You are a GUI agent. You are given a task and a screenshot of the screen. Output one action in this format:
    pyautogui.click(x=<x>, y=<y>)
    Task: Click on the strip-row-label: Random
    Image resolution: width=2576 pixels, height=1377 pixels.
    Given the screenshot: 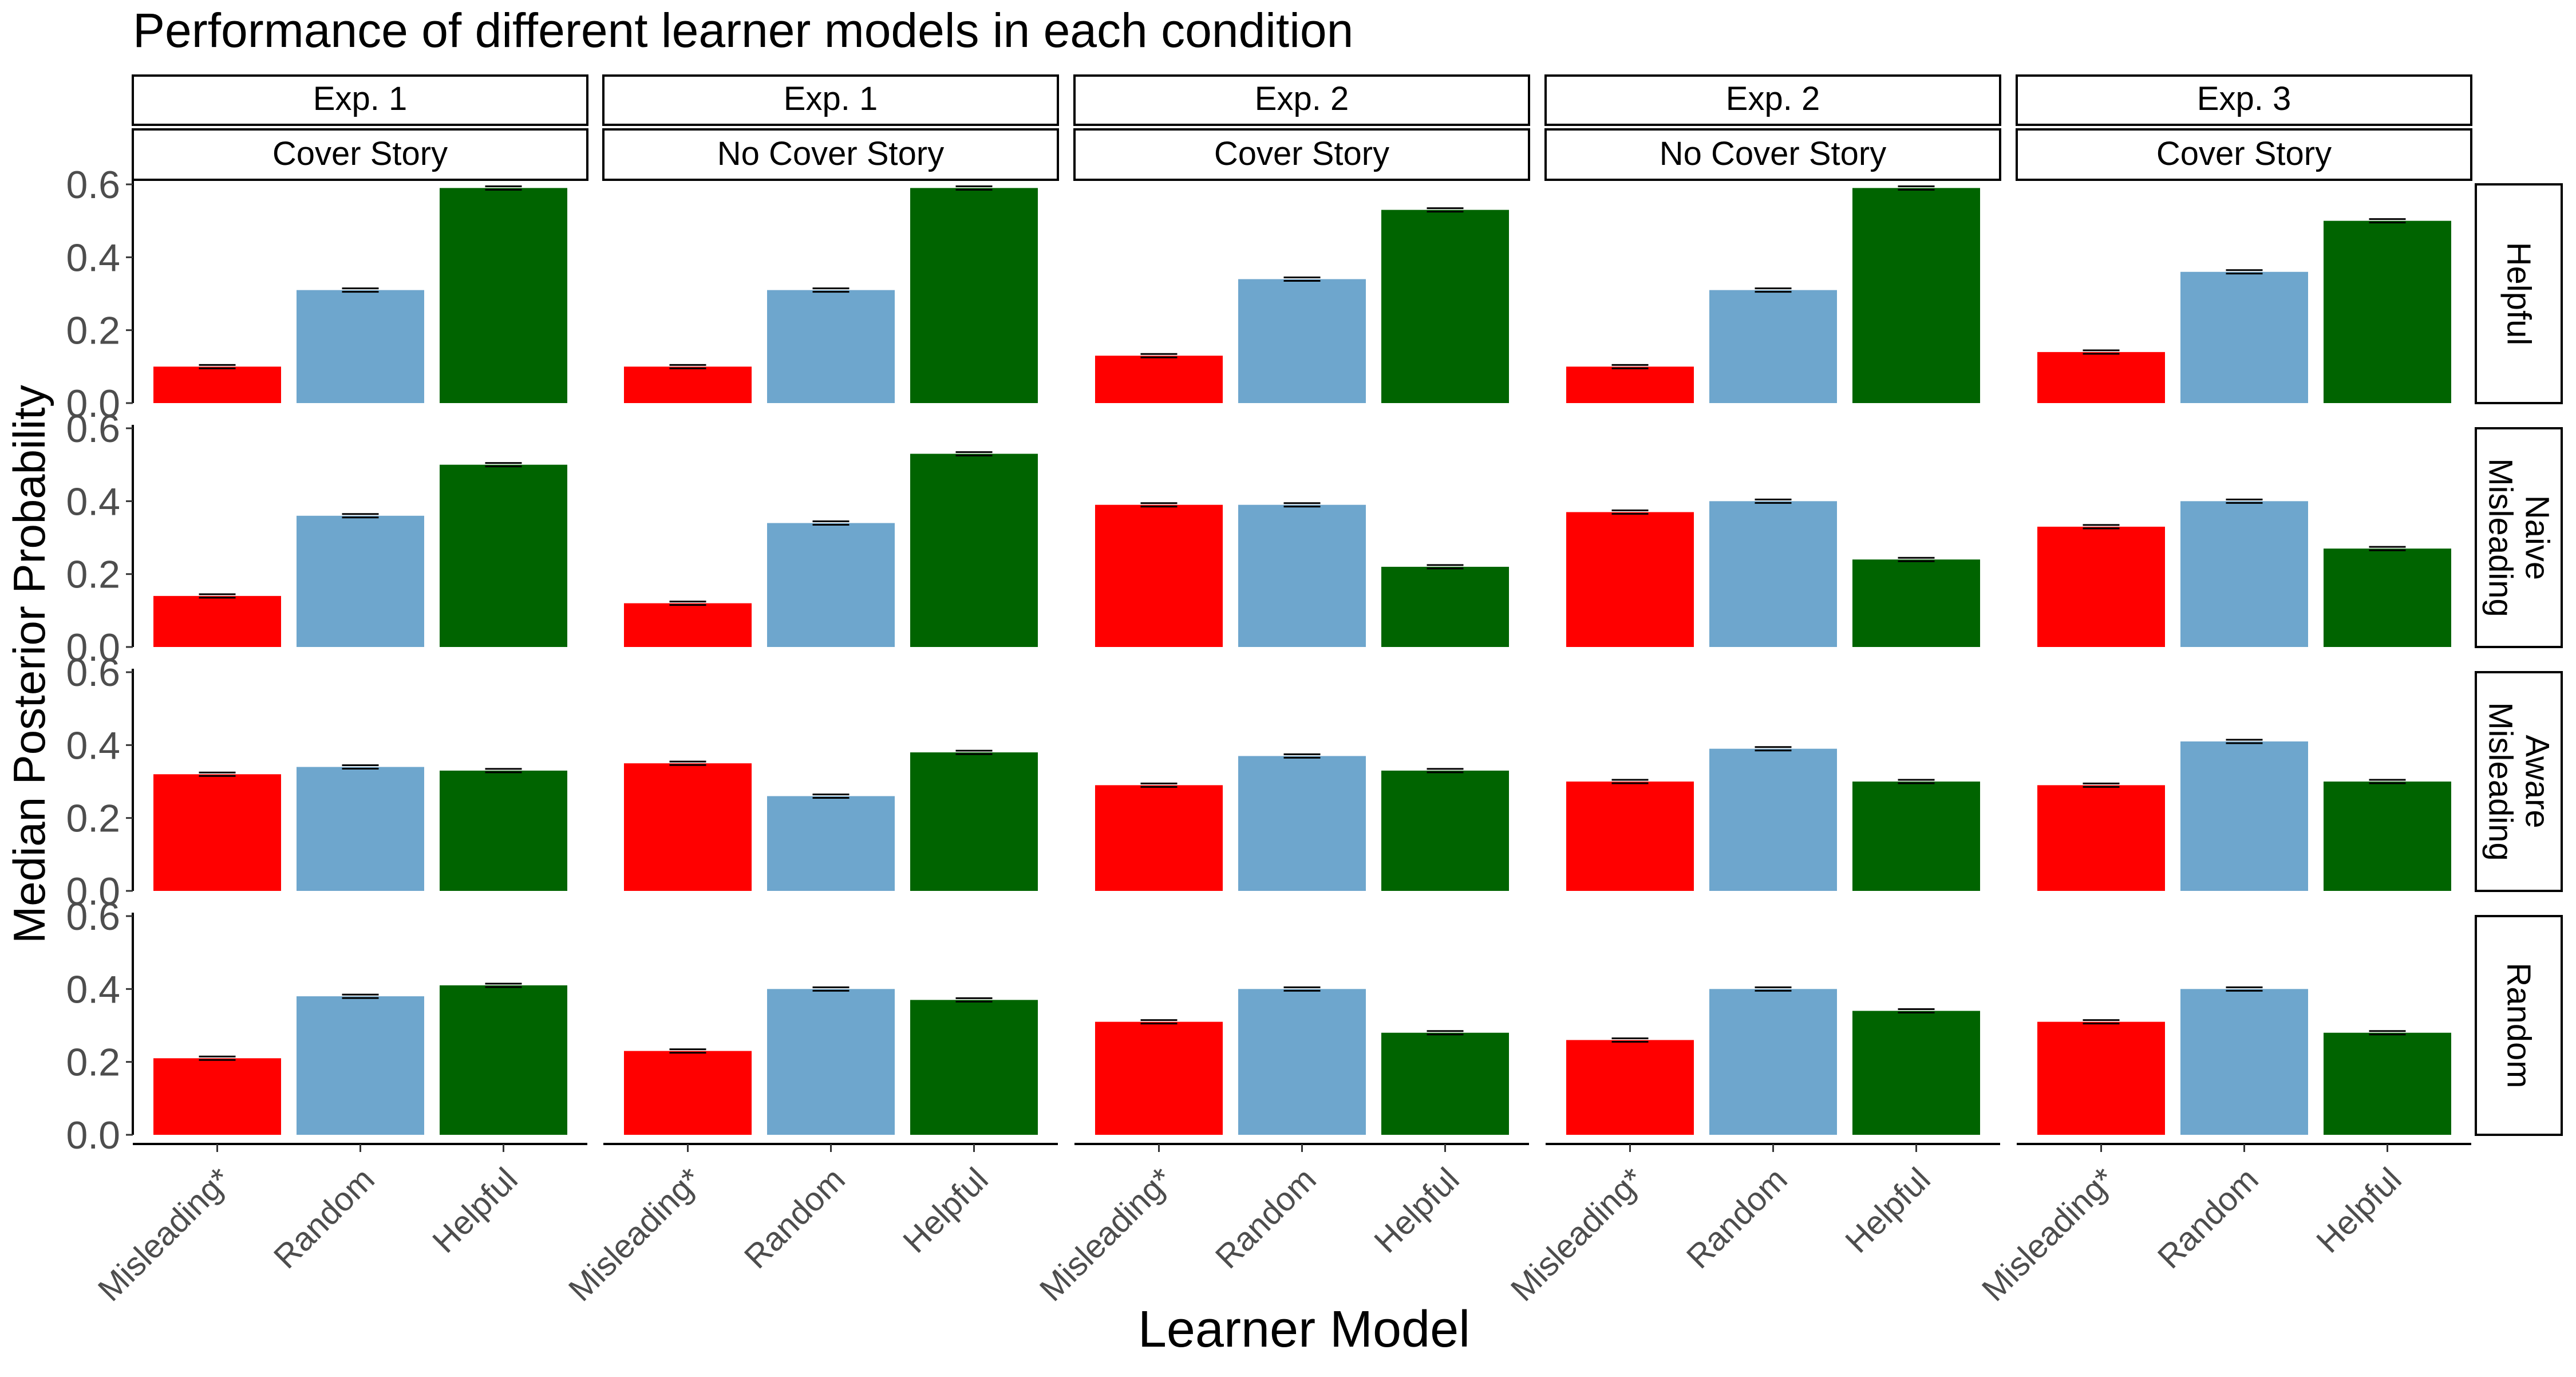 What is the action you would take?
    pyautogui.click(x=2519, y=1025)
    